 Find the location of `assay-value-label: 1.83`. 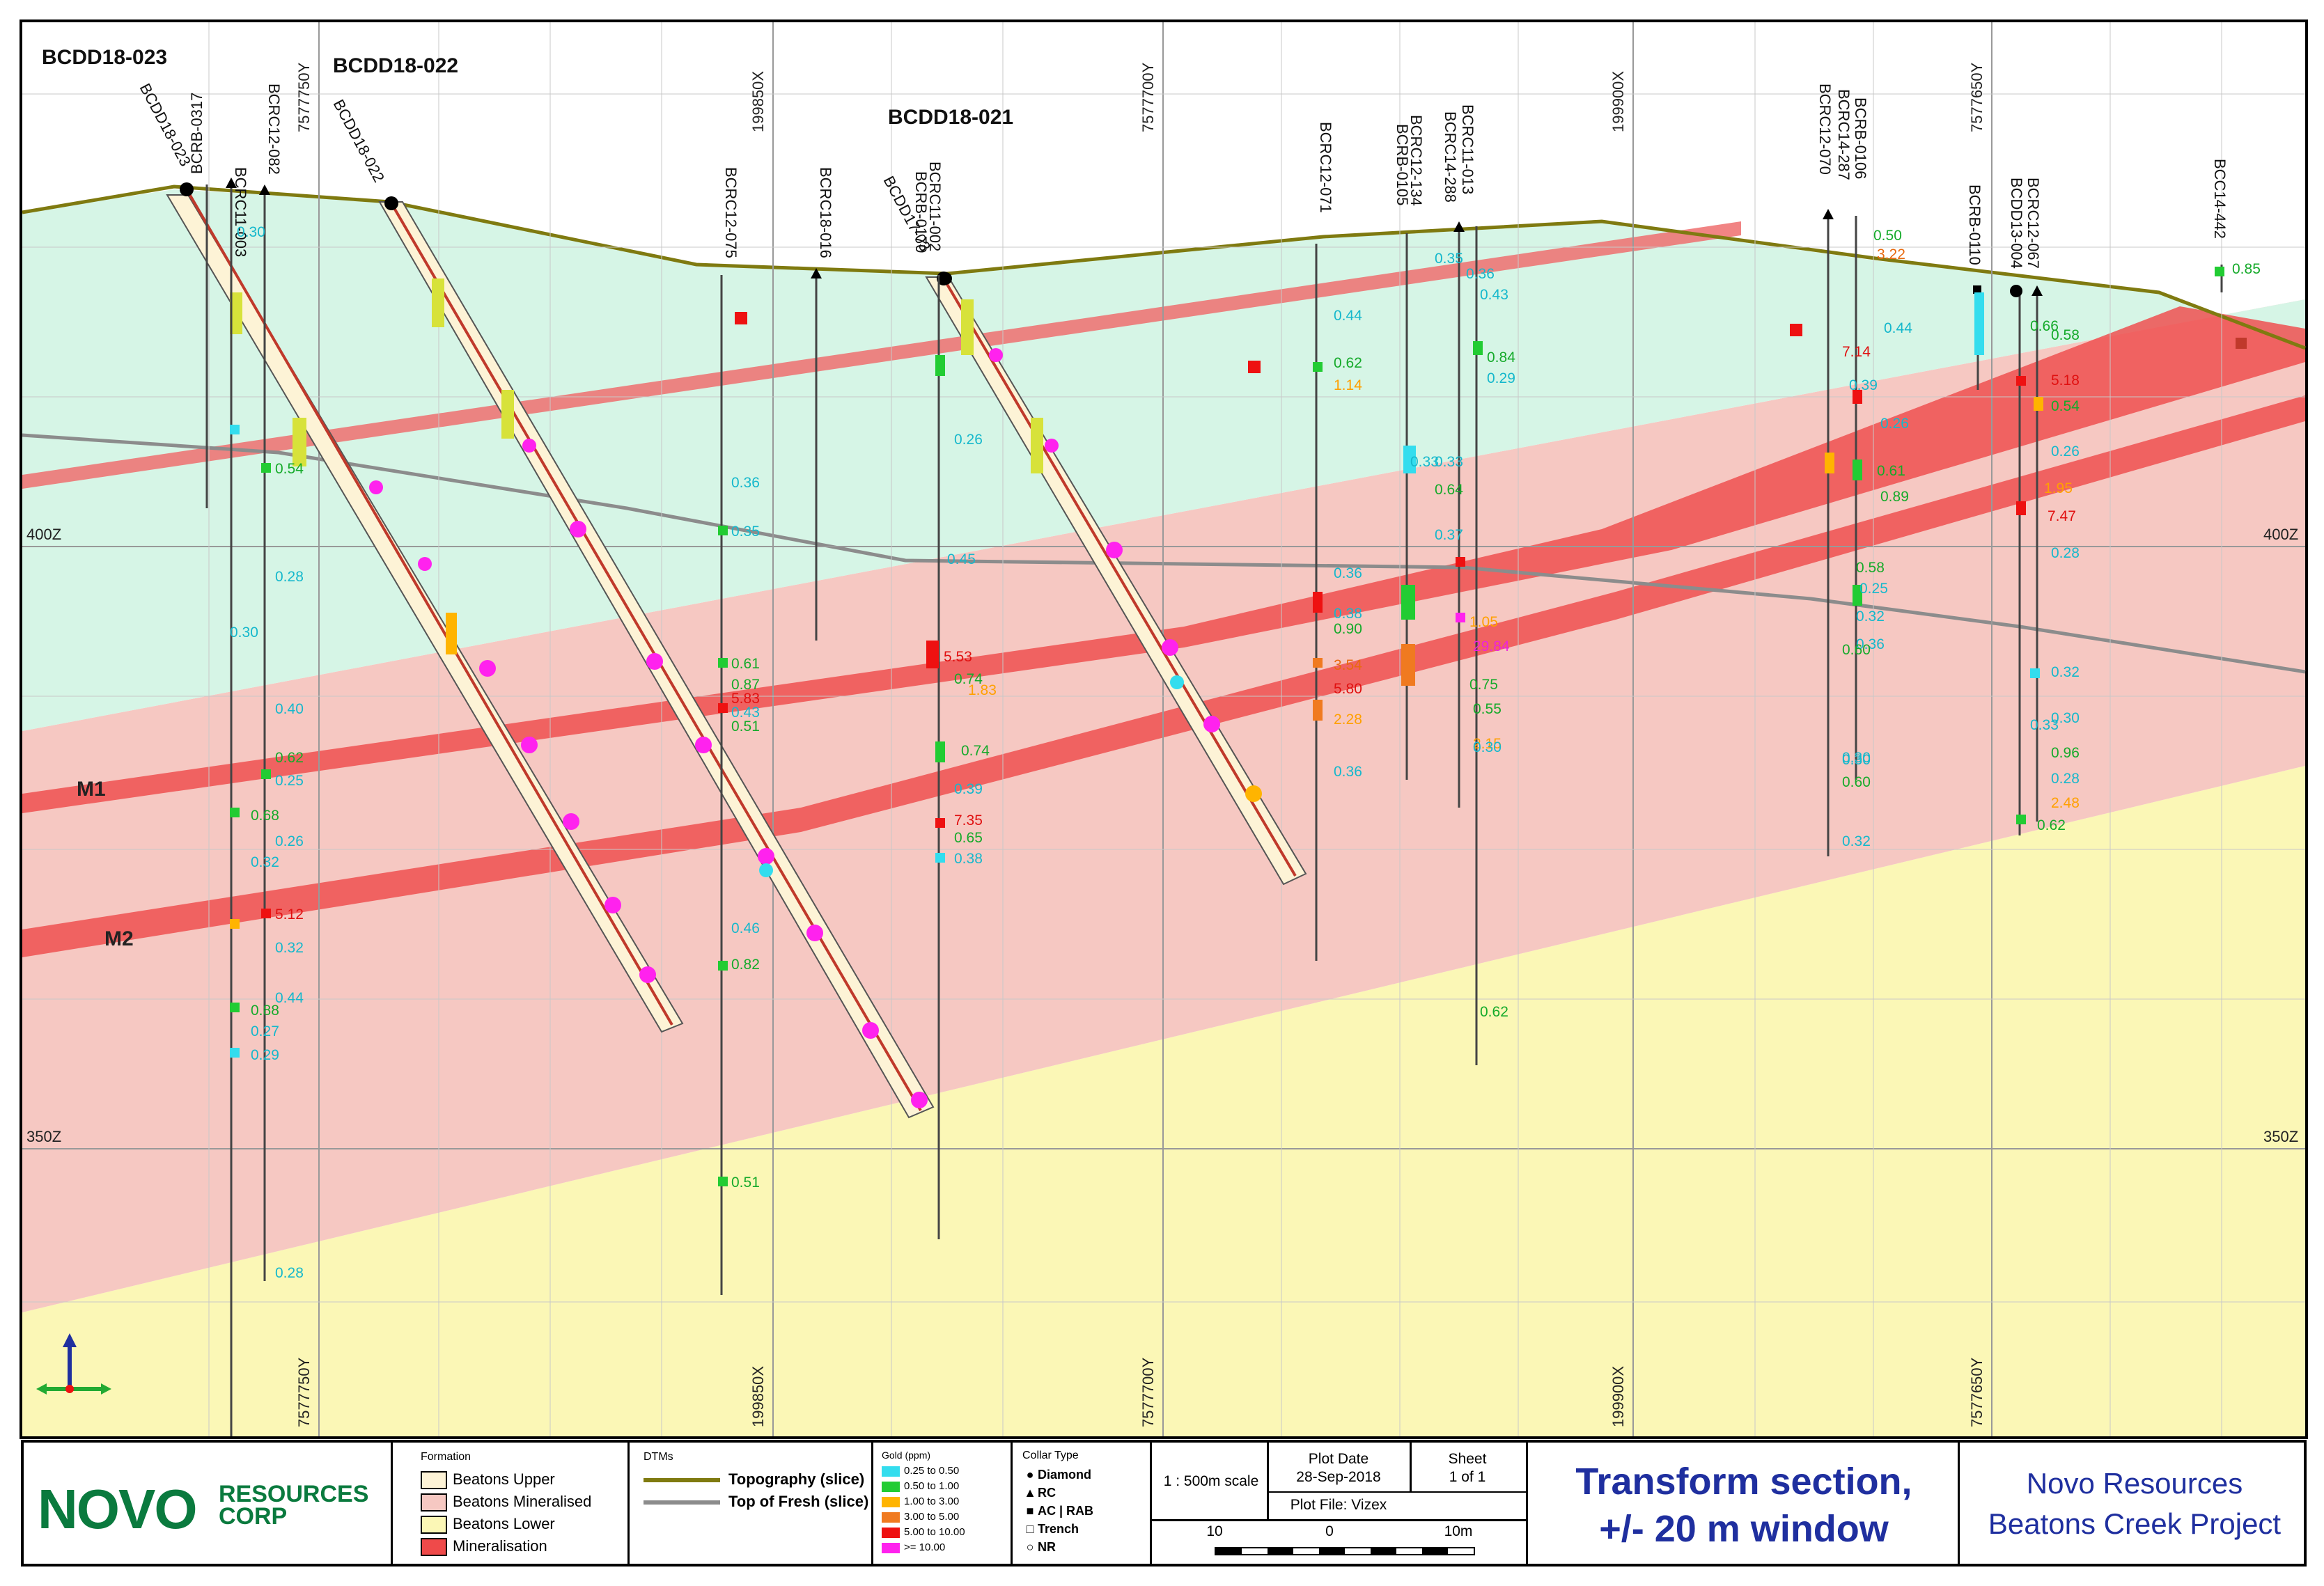

assay-value-label: 1.83 is located at coordinates (982, 690).